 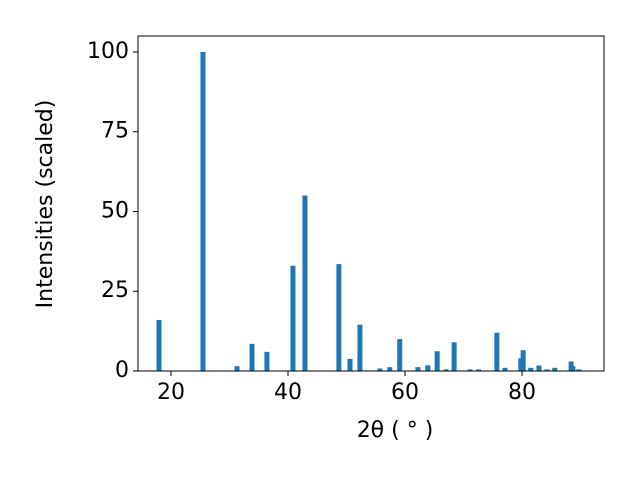 What do you see at coordinates (122, 370) in the screenshot?
I see `y-tick-label: 0` at bounding box center [122, 370].